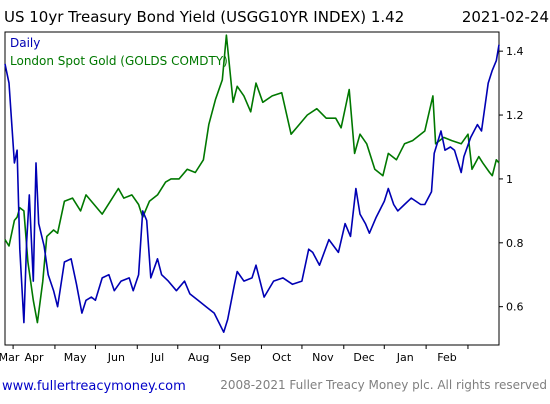  I want to click on y-tick-label: 1.2, so click(515, 115).